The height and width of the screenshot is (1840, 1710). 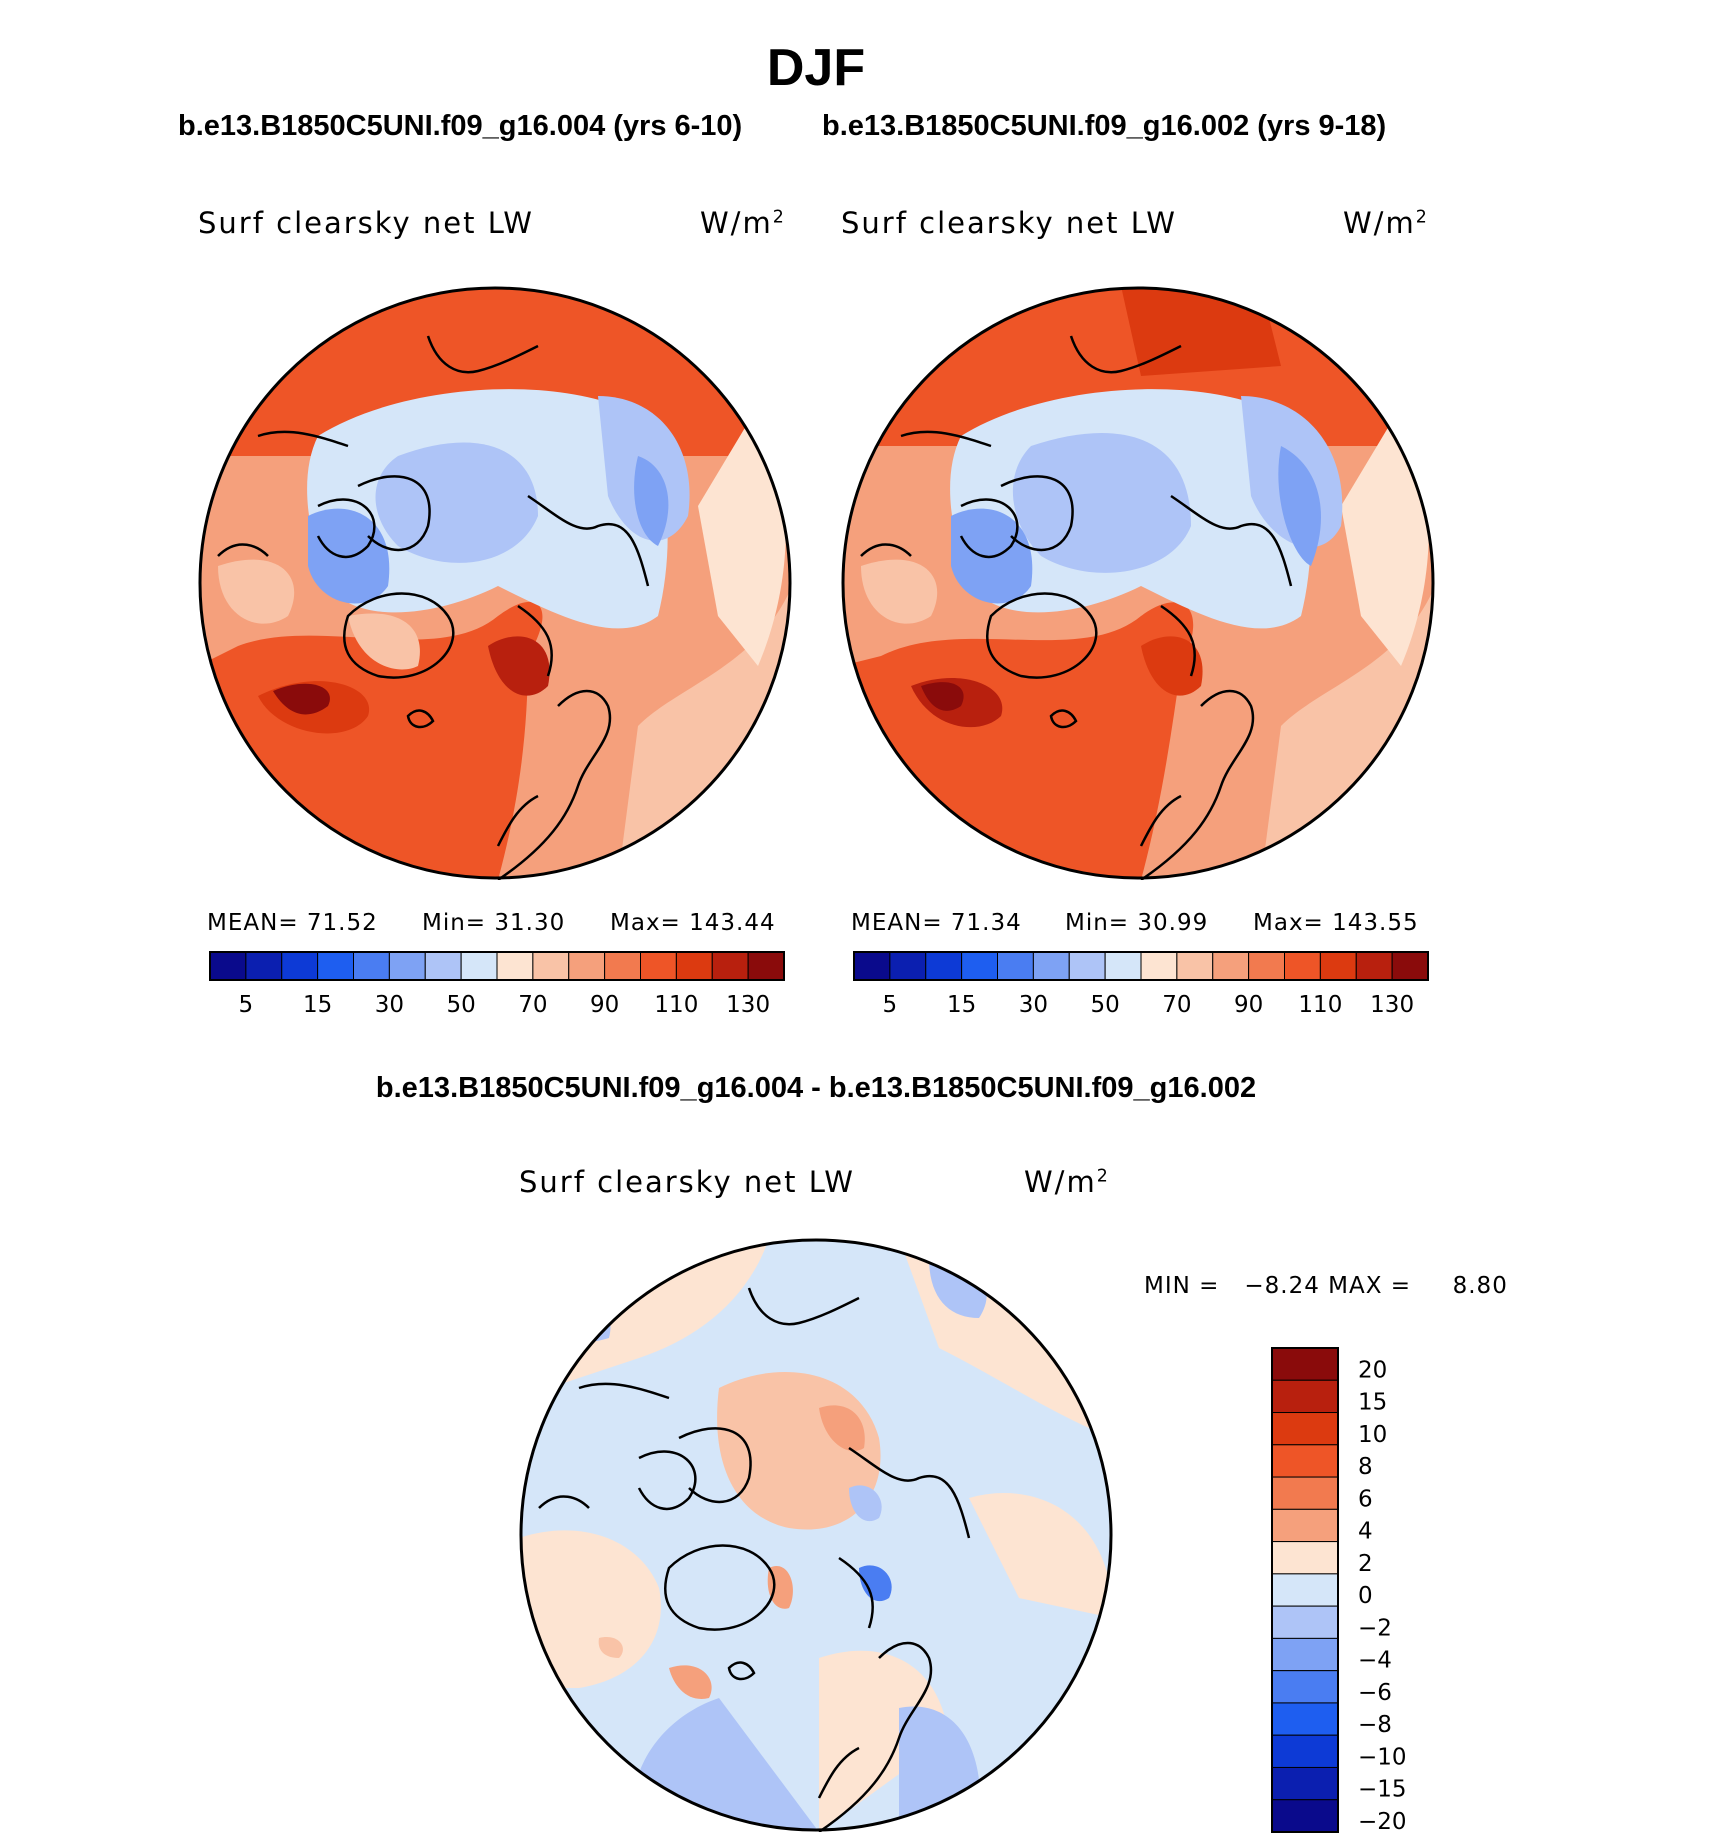 I want to click on colorbar2-tick-label: 30, so click(x=1033, y=1005).